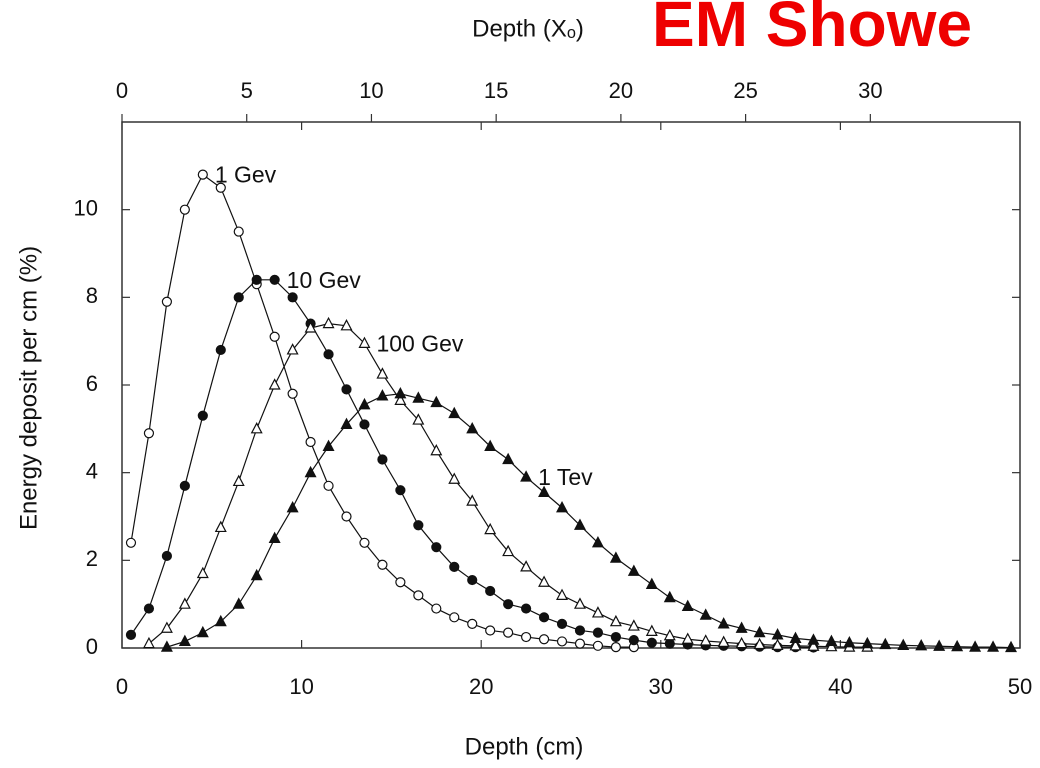  I want to click on x2-tick-label: 10, so click(371, 90).